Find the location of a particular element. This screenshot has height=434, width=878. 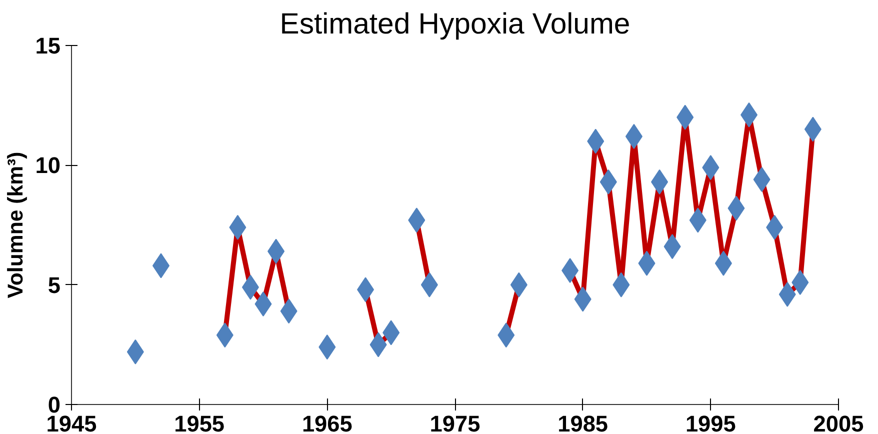

y-tick-label: 5 is located at coordinates (54, 285).